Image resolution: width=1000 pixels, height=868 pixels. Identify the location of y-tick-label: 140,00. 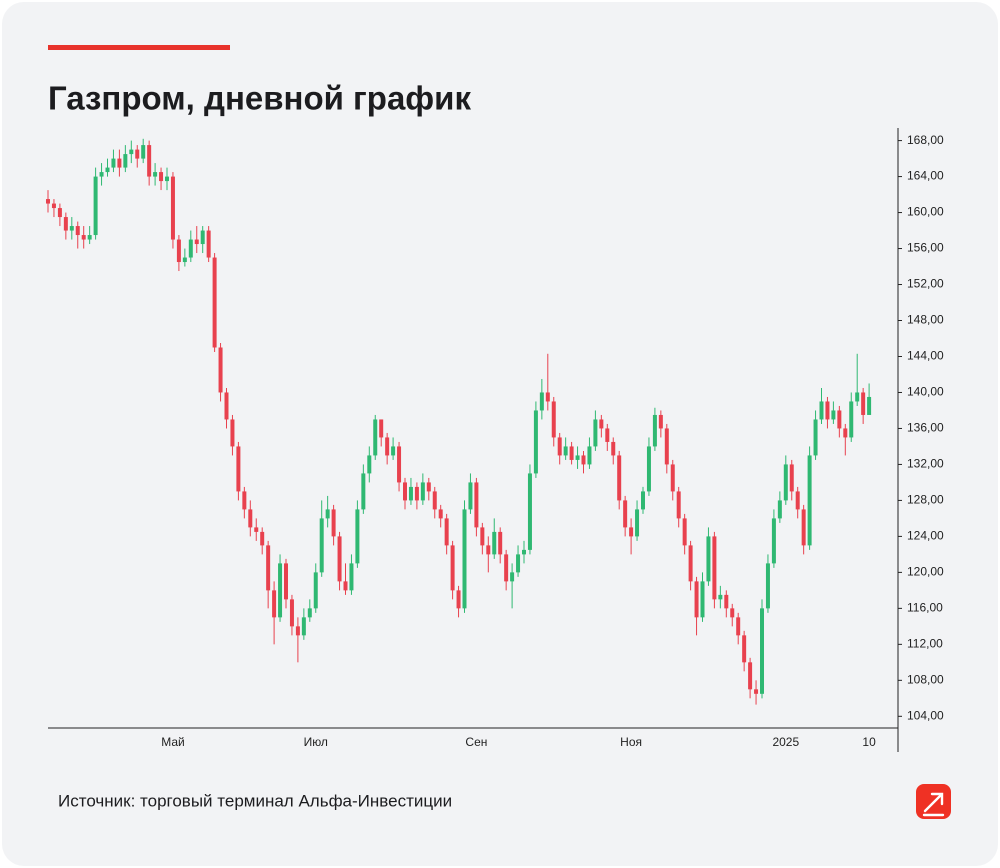
(925, 392).